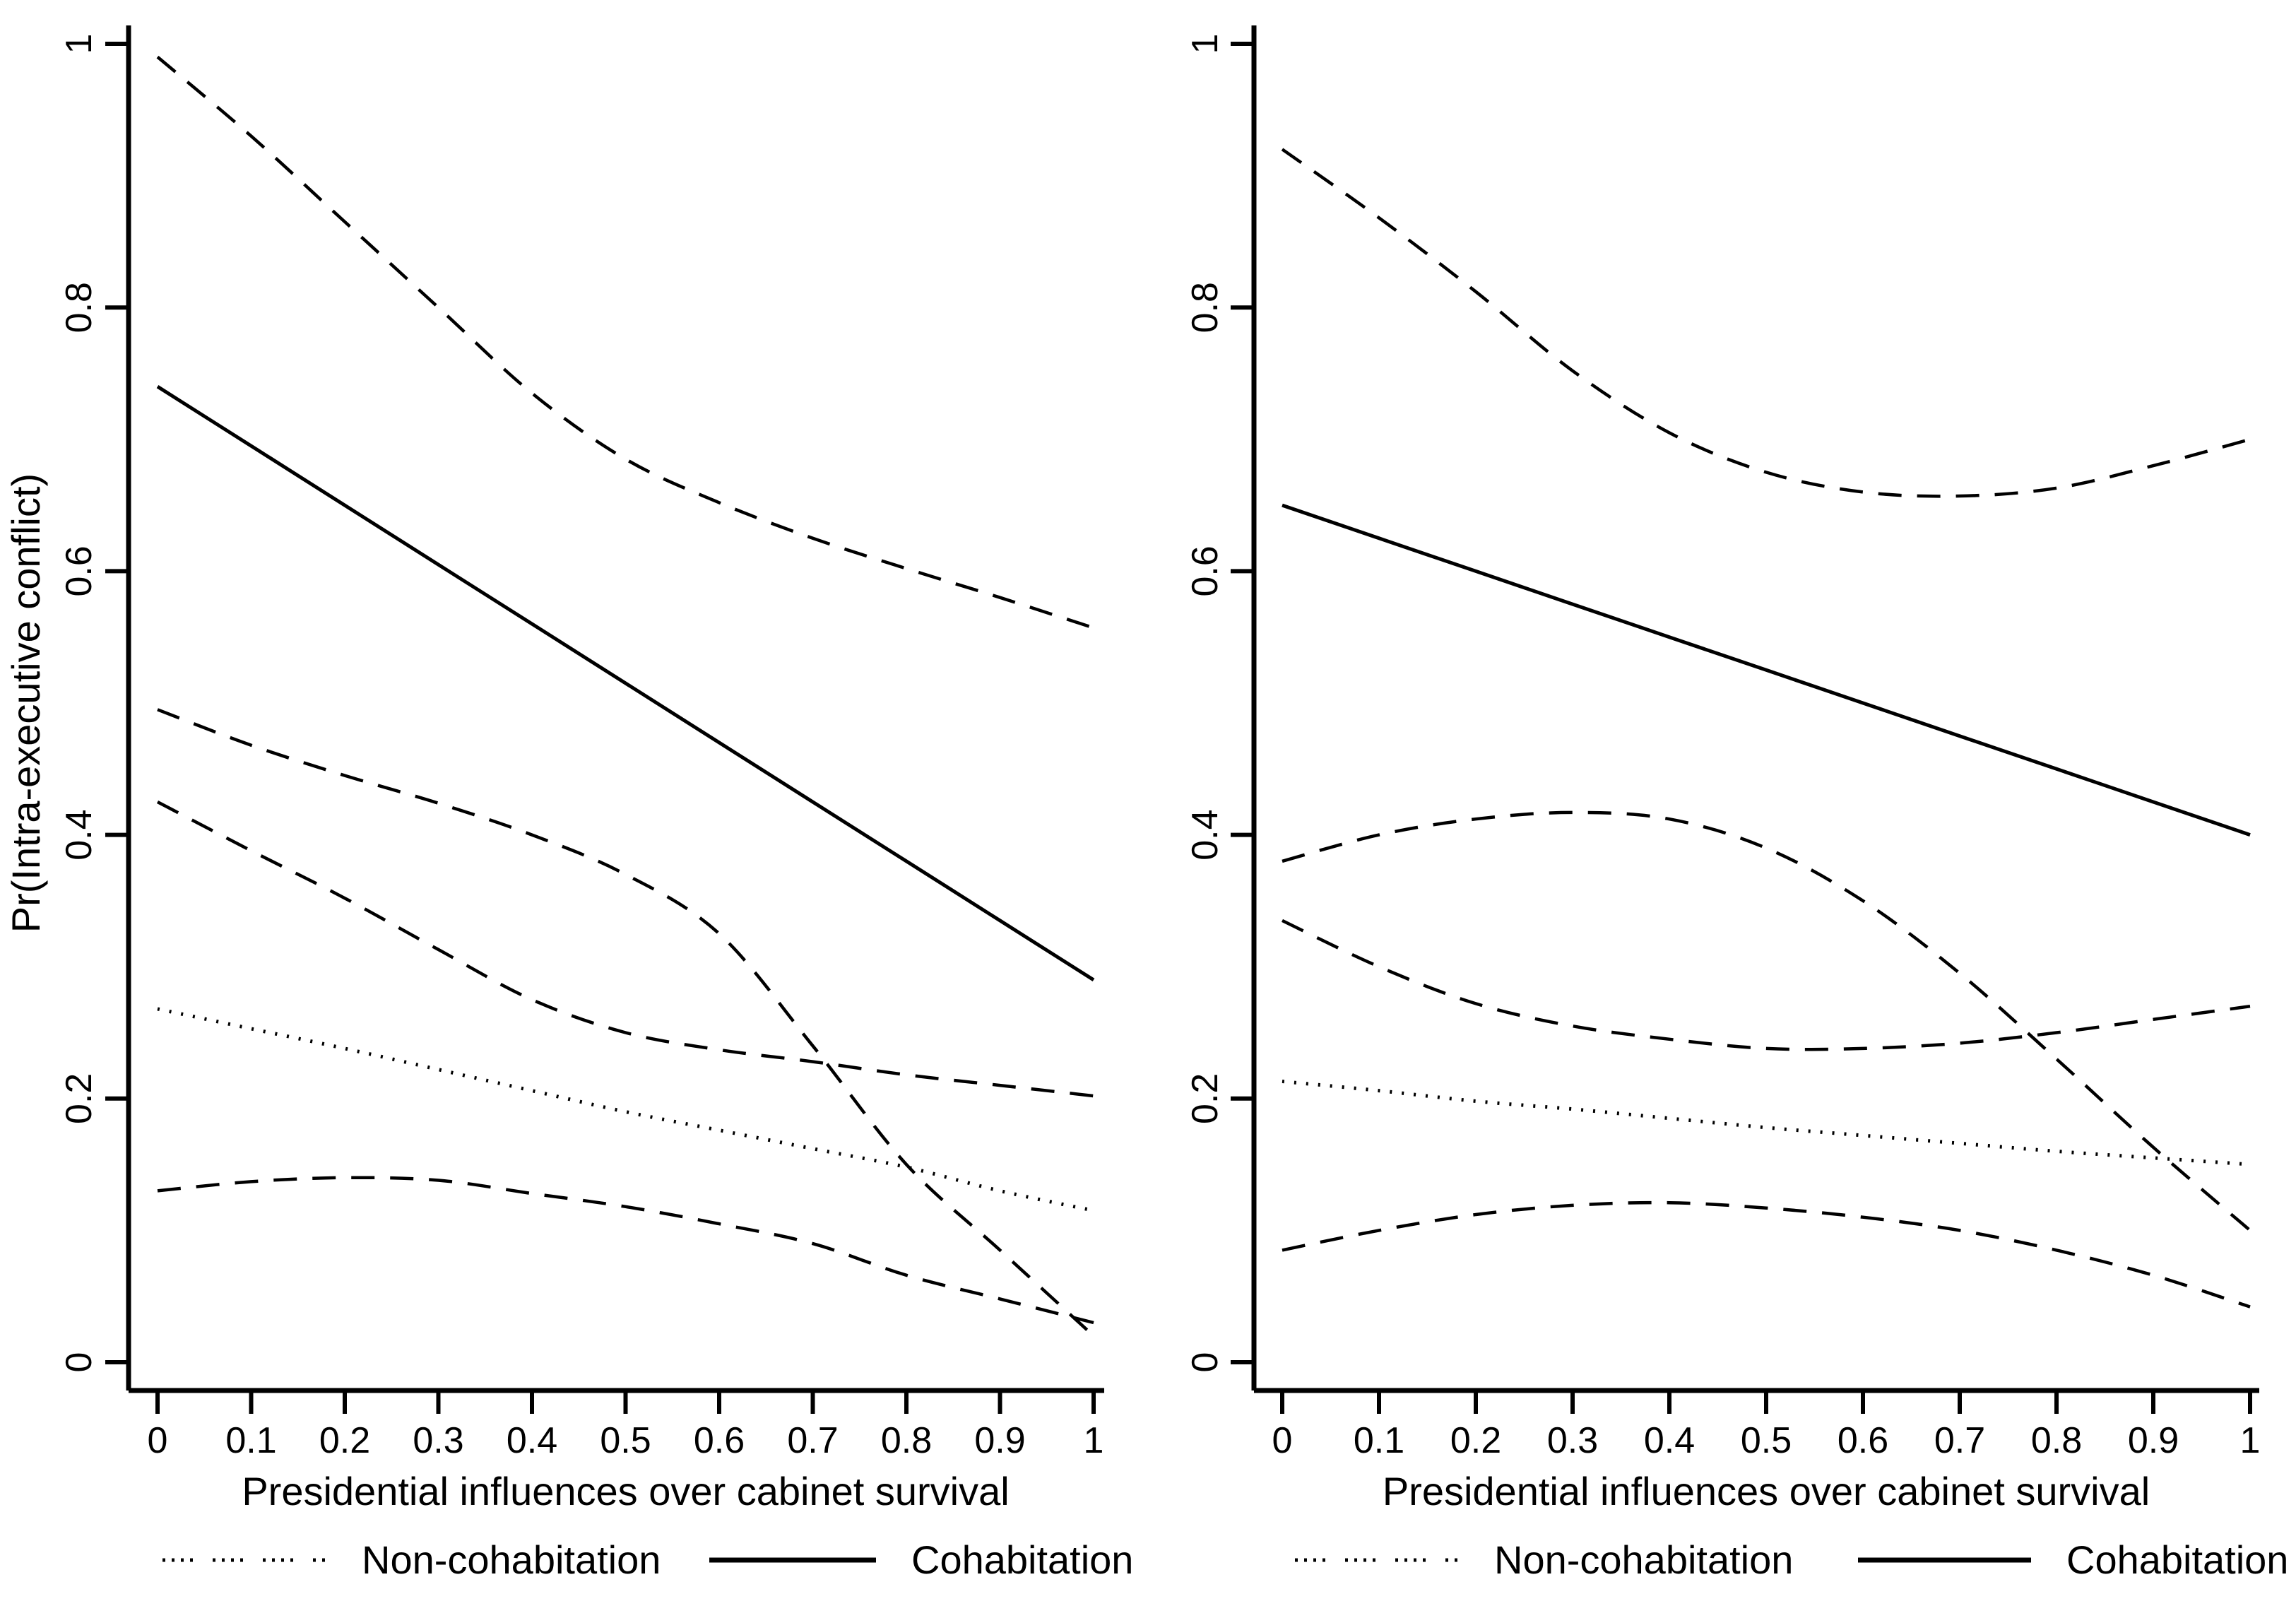 This screenshot has height=1606, width=2296. Describe the element at coordinates (158, 1441) in the screenshot. I see `left-x-tick-label: 0` at that location.